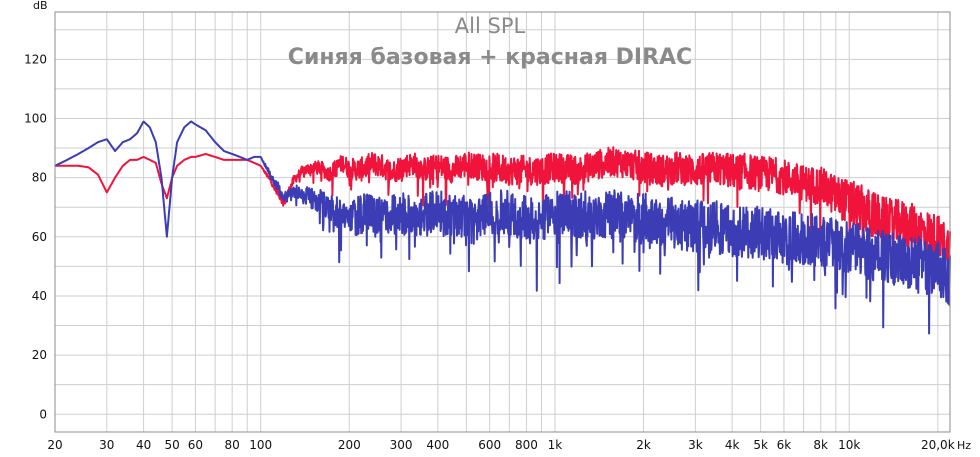 Image resolution: width=980 pixels, height=457 pixels. Describe the element at coordinates (784, 445) in the screenshot. I see `x-tick-label: 6k` at that location.